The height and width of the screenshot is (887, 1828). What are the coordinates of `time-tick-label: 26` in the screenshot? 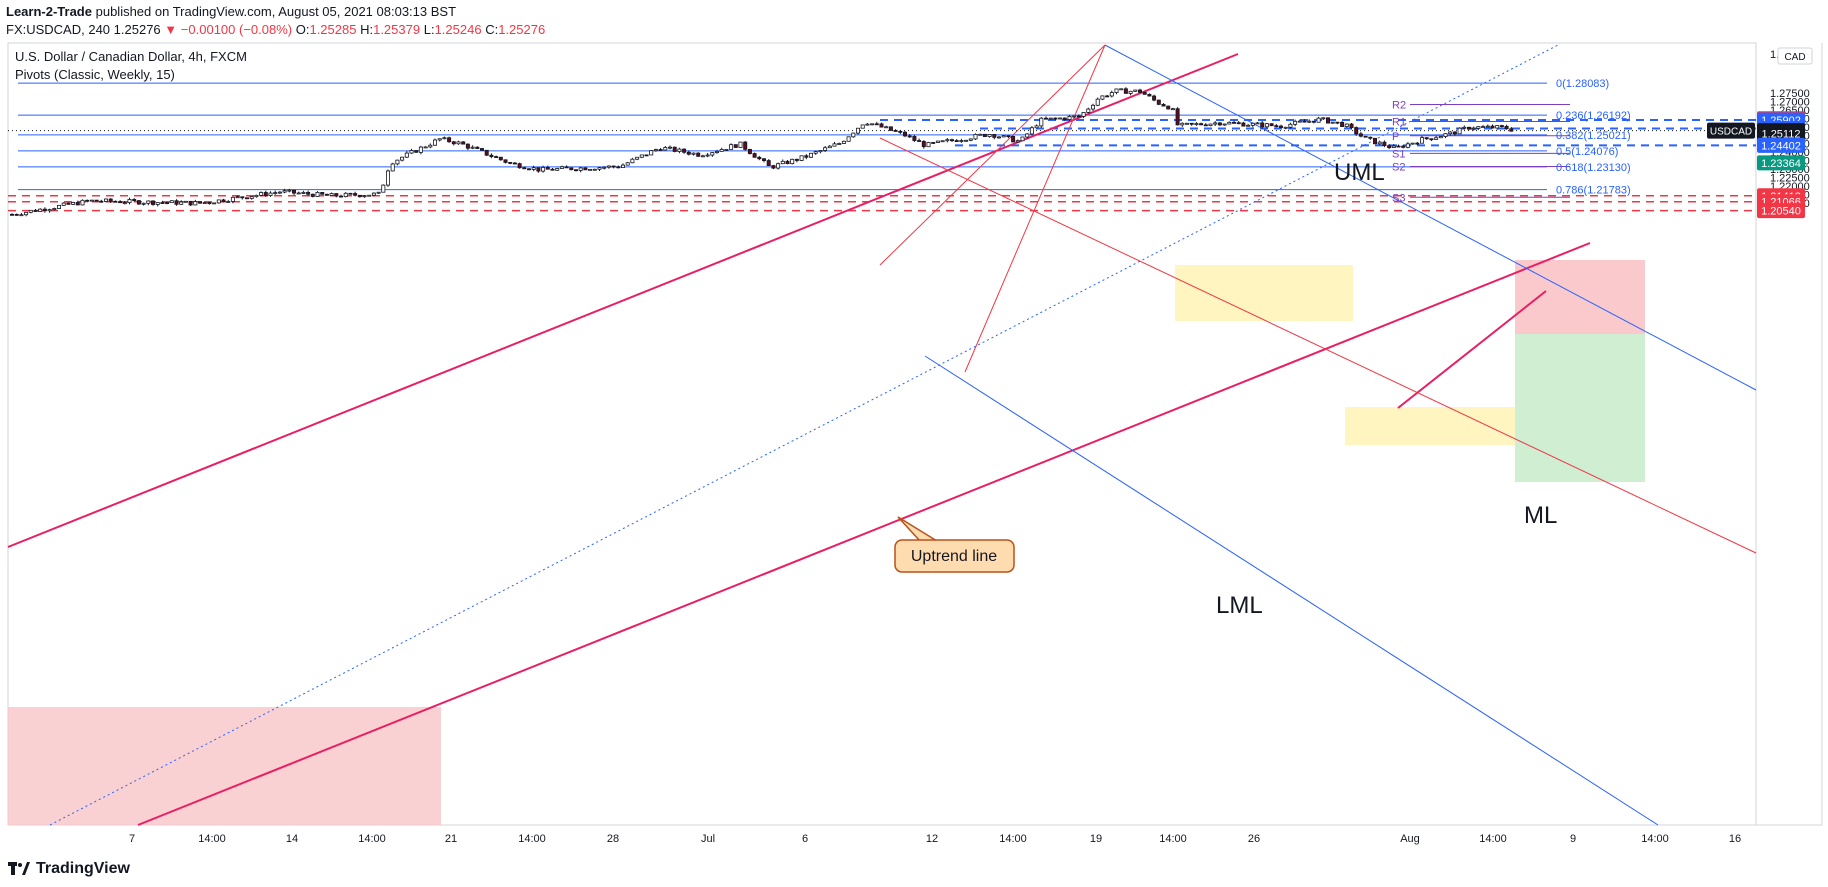 It's located at (1254, 839).